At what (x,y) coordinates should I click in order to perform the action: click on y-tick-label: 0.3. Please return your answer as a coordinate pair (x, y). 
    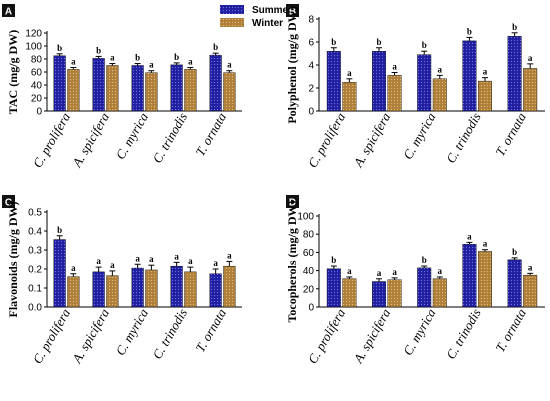
    Looking at the image, I should click on (35, 251).